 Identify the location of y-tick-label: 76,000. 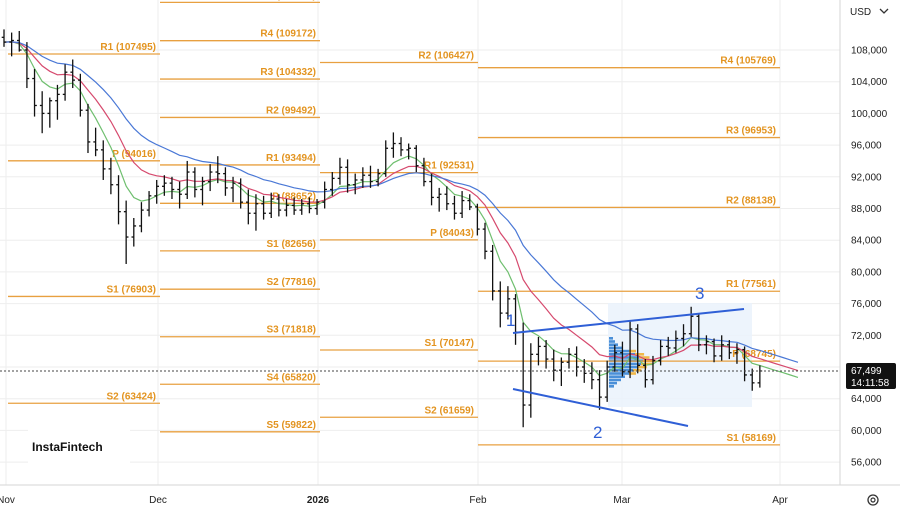
(866, 304).